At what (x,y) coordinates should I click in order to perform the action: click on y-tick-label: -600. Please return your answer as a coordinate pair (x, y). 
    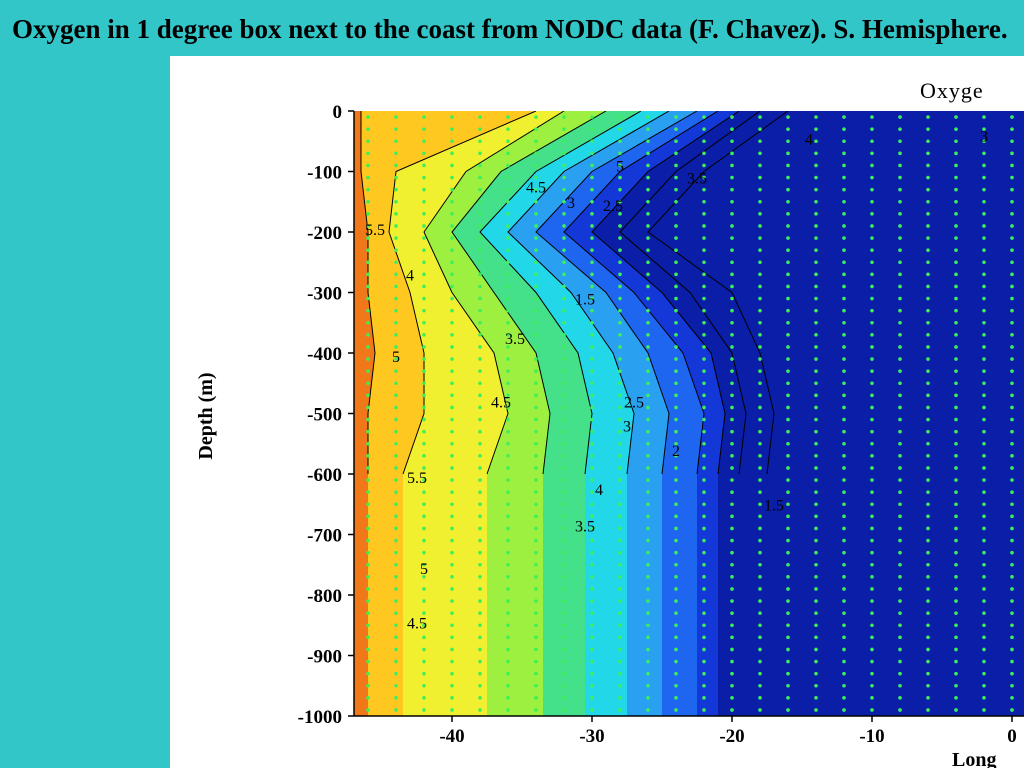
    Looking at the image, I should click on (324, 475).